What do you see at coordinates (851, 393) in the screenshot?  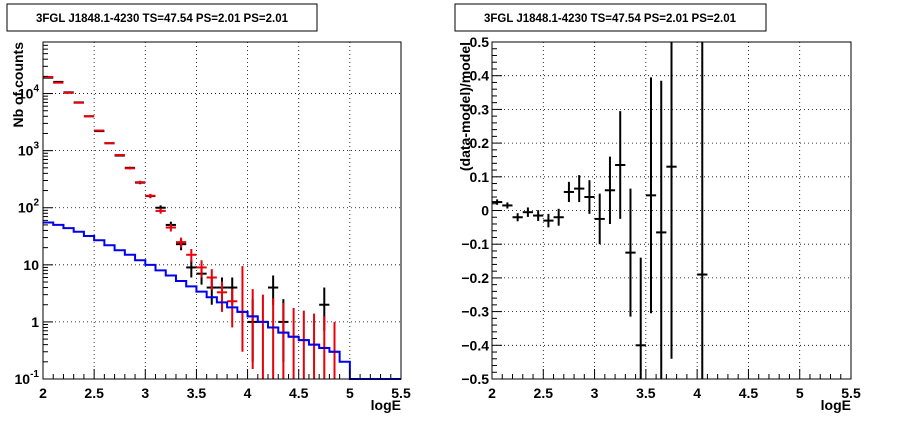 I see `residuals-x-tick-label: 5.5` at bounding box center [851, 393].